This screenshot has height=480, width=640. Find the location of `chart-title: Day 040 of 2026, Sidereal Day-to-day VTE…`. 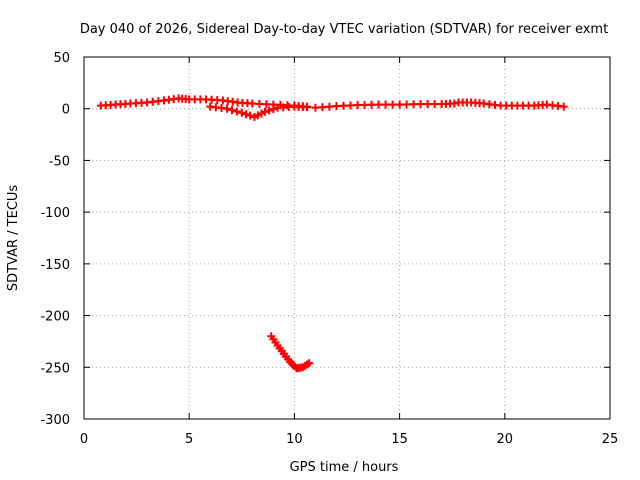

chart-title: Day 040 of 2026, Sidereal Day-to-day VTE… is located at coordinates (344, 29).